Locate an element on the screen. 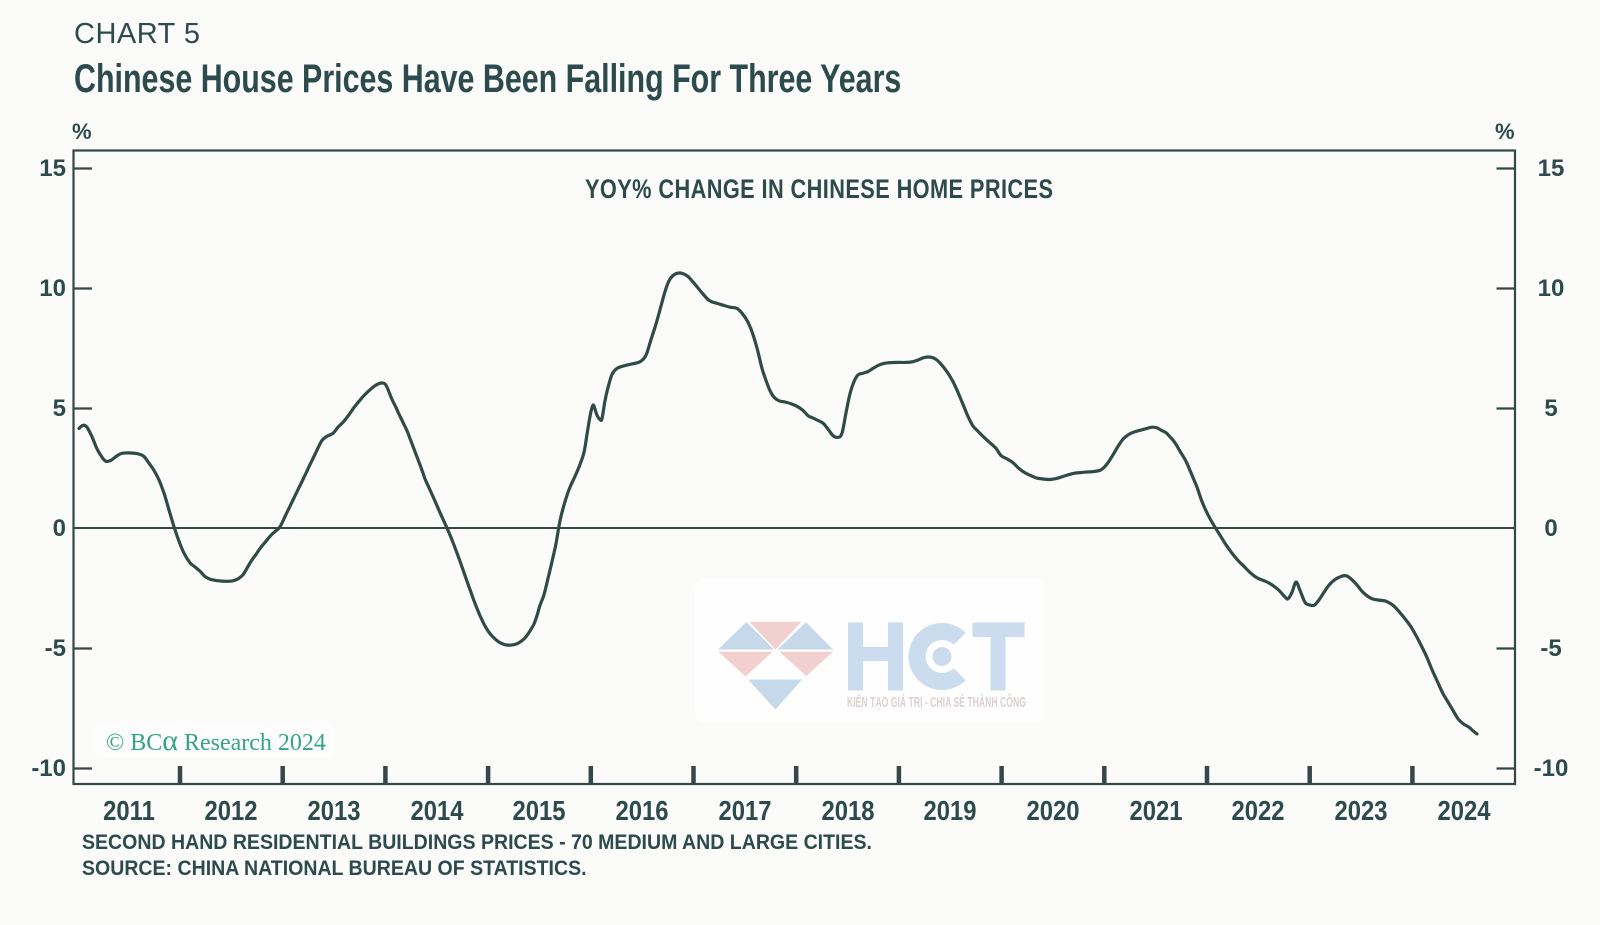  svg-text:KIẾN TẠO GIÁ TRỊ - CHIA SẺ THÀ: KIẾN TẠO GIÁ TRỊ - CHIA SẺ THÀNH CÔNG is located at coordinates (936, 702).